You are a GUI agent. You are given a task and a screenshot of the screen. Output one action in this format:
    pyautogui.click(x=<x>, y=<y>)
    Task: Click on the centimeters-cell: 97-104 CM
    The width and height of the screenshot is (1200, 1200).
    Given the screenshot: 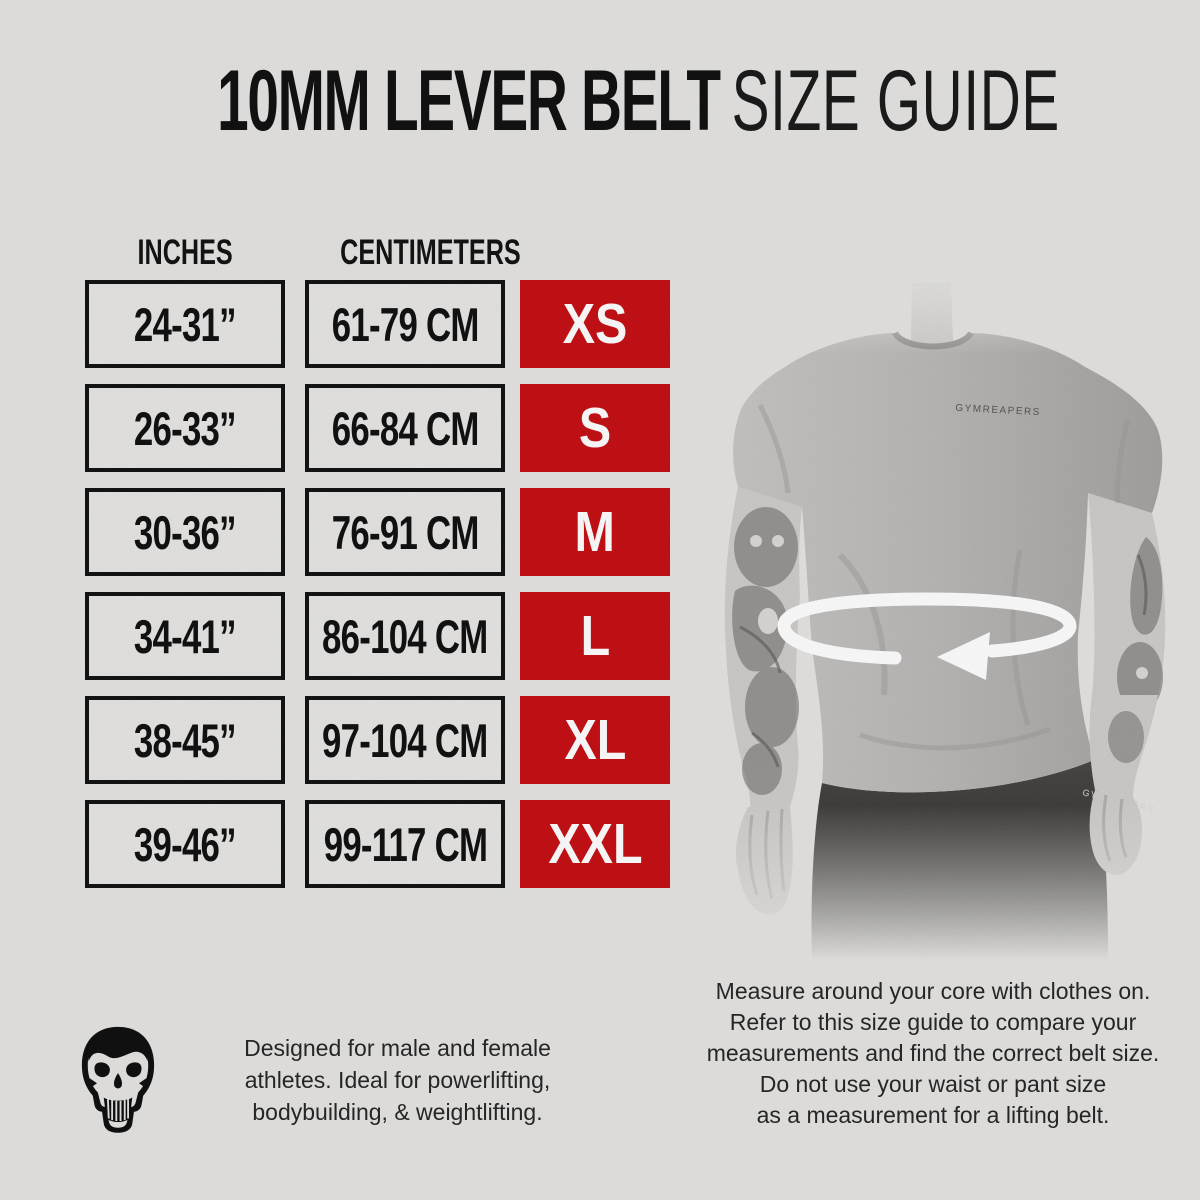 What is the action you would take?
    pyautogui.click(x=405, y=740)
    